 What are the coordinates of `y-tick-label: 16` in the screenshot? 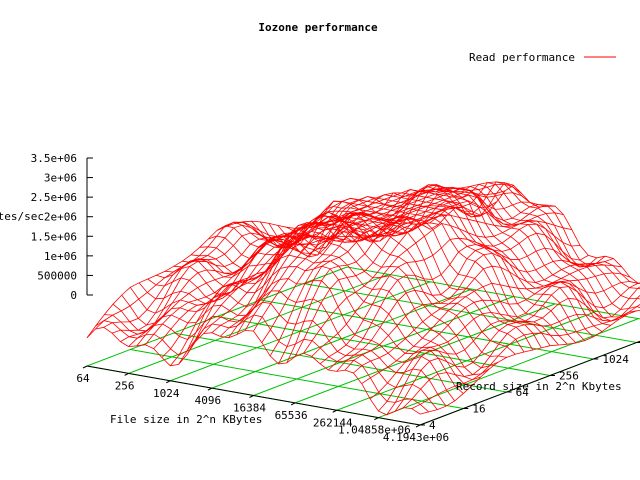 It's located at (478, 409).